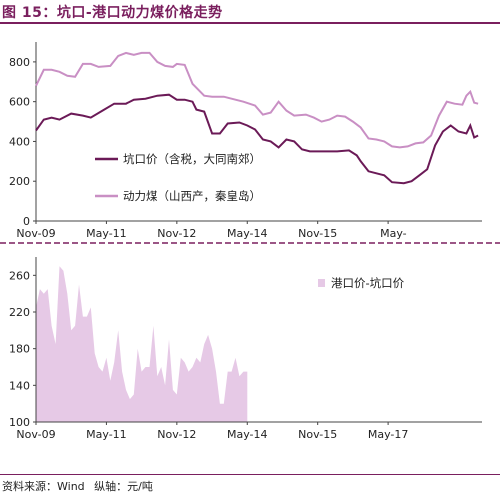 This screenshot has width=500, height=497. What do you see at coordinates (19, 181) in the screenshot?
I see `y-tick-label-top: 200` at bounding box center [19, 181].